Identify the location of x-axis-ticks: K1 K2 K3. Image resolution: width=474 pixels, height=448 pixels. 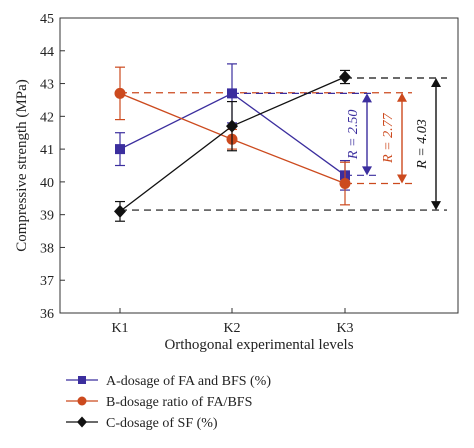
(232, 322).